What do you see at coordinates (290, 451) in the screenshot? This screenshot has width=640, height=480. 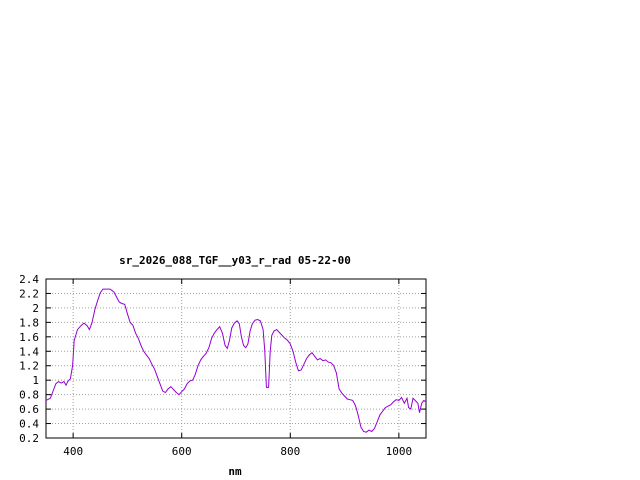 I see `x-tick-label: 800` at bounding box center [290, 451].